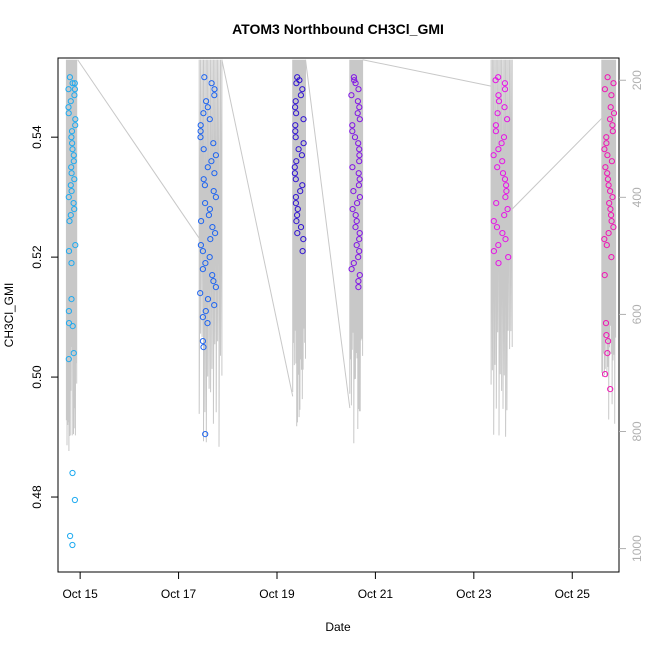 The width and height of the screenshot is (650, 650). Describe the element at coordinates (637, 80) in the screenshot. I see `y2-tick-label: 200` at that location.